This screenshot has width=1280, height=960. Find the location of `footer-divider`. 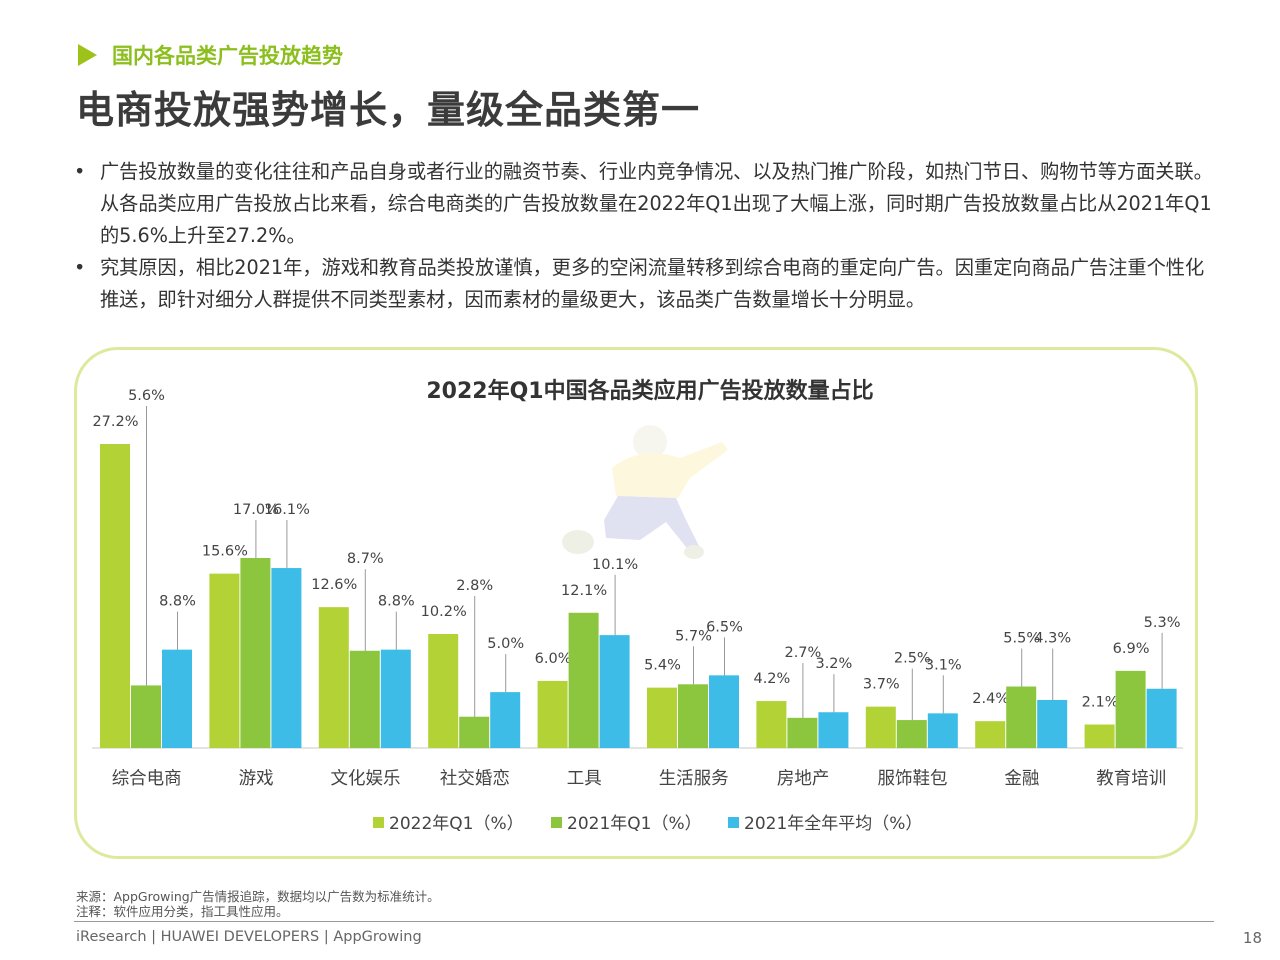

footer-divider is located at coordinates (644, 921).